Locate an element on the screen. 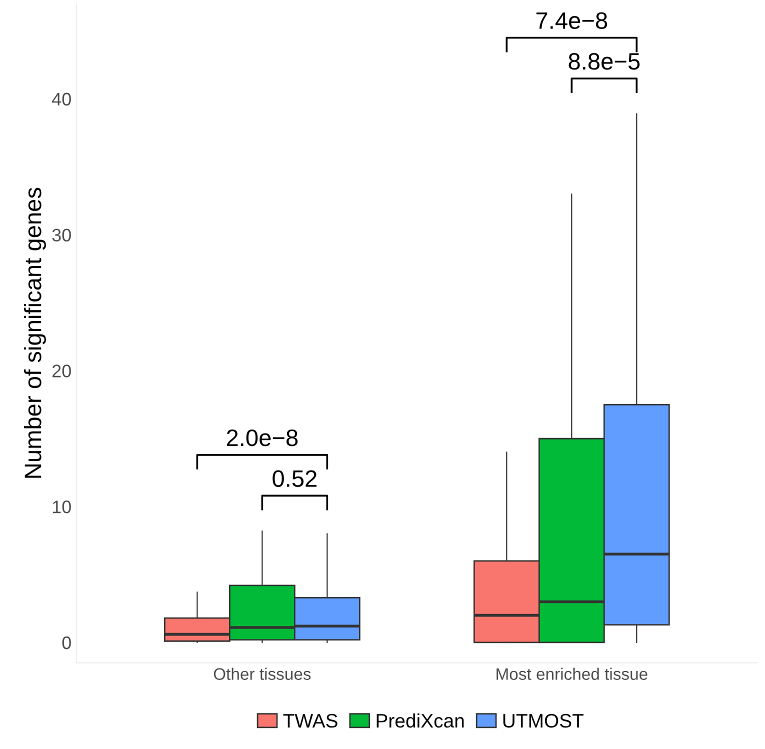 Image resolution: width=765 pixels, height=749 pixels. annotation: 7.4e−8 is located at coordinates (572, 20).